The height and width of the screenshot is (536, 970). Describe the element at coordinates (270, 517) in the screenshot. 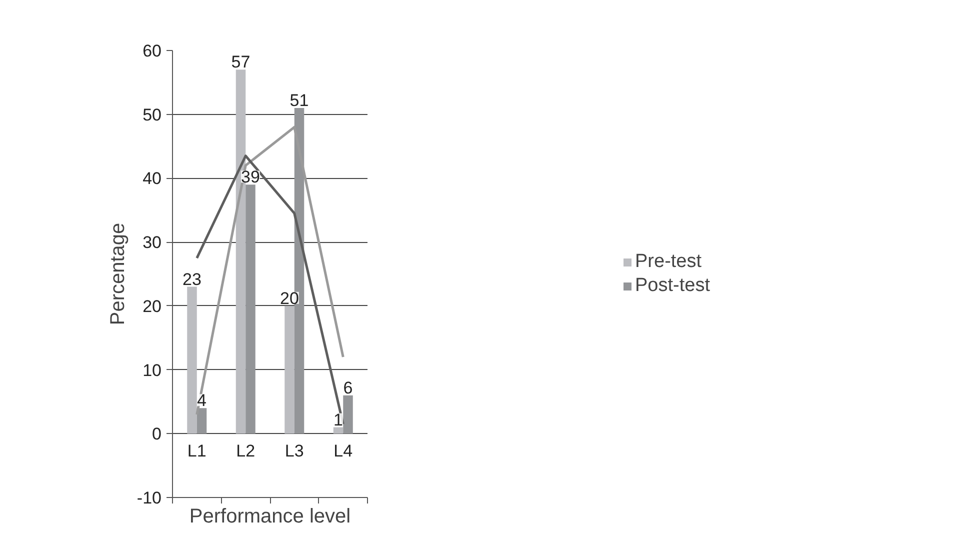

I see `x-axis-title: Performance level` at that location.